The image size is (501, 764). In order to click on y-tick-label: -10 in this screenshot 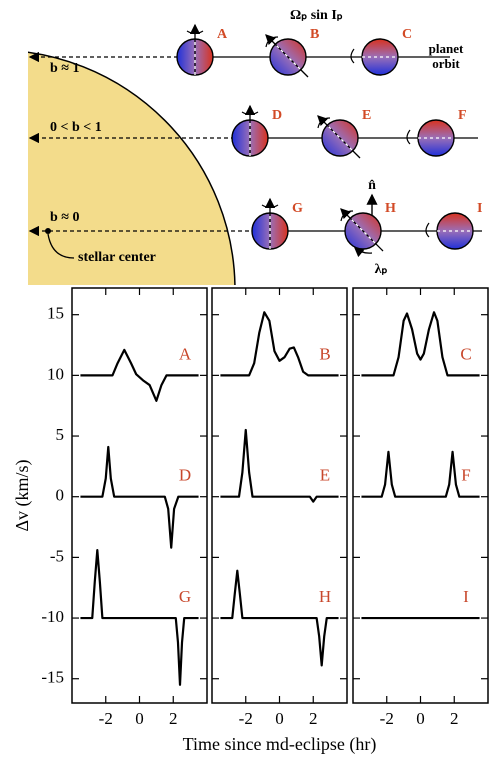, I will do `click(52, 616)`.